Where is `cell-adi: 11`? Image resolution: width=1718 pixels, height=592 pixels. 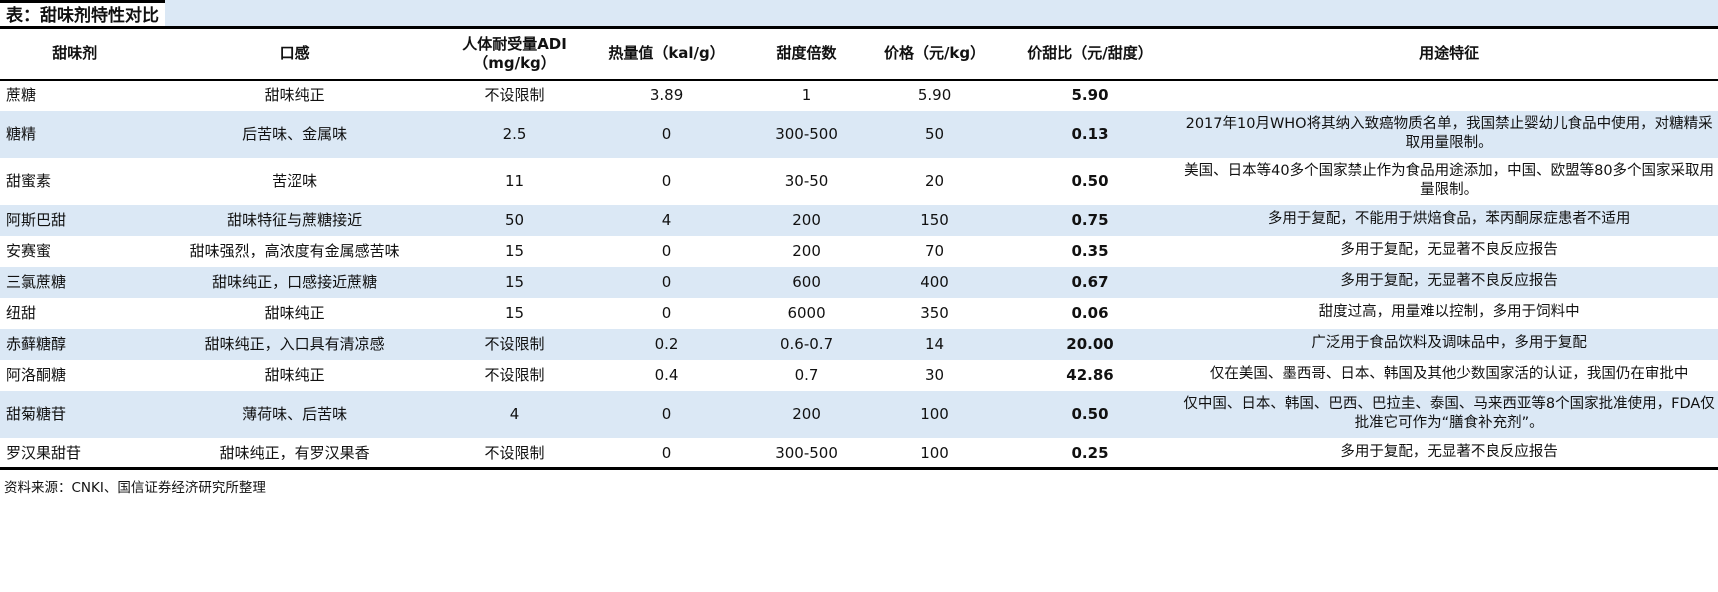 cell-adi: 11 is located at coordinates (514, 181).